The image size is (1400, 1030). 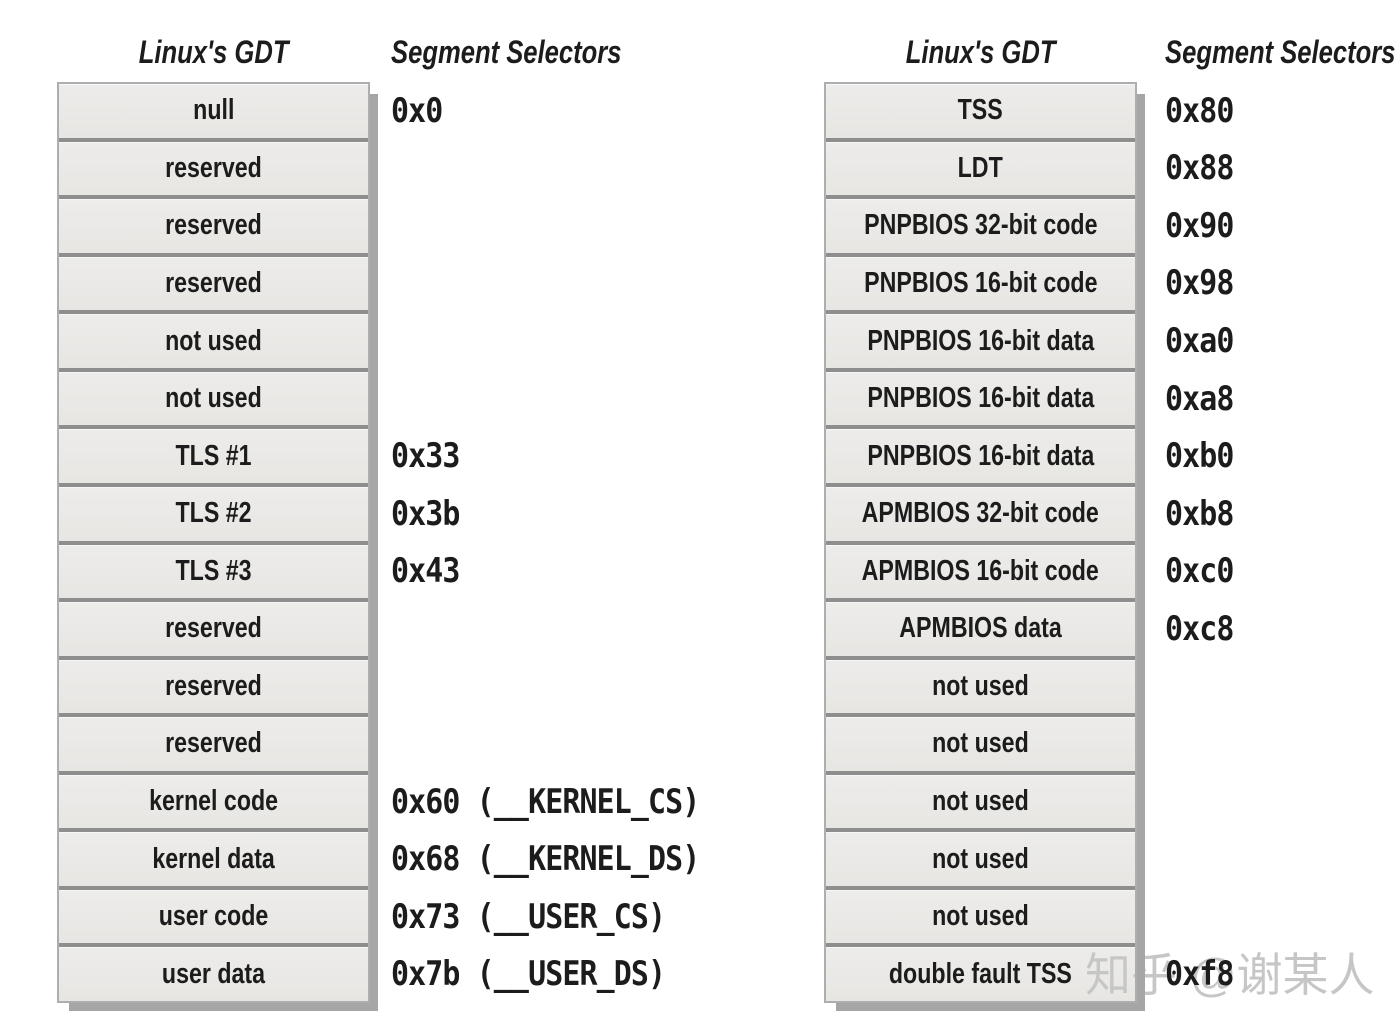 I want to click on gdt-row-label: PNPBIOS 16-bit code, so click(x=980, y=282).